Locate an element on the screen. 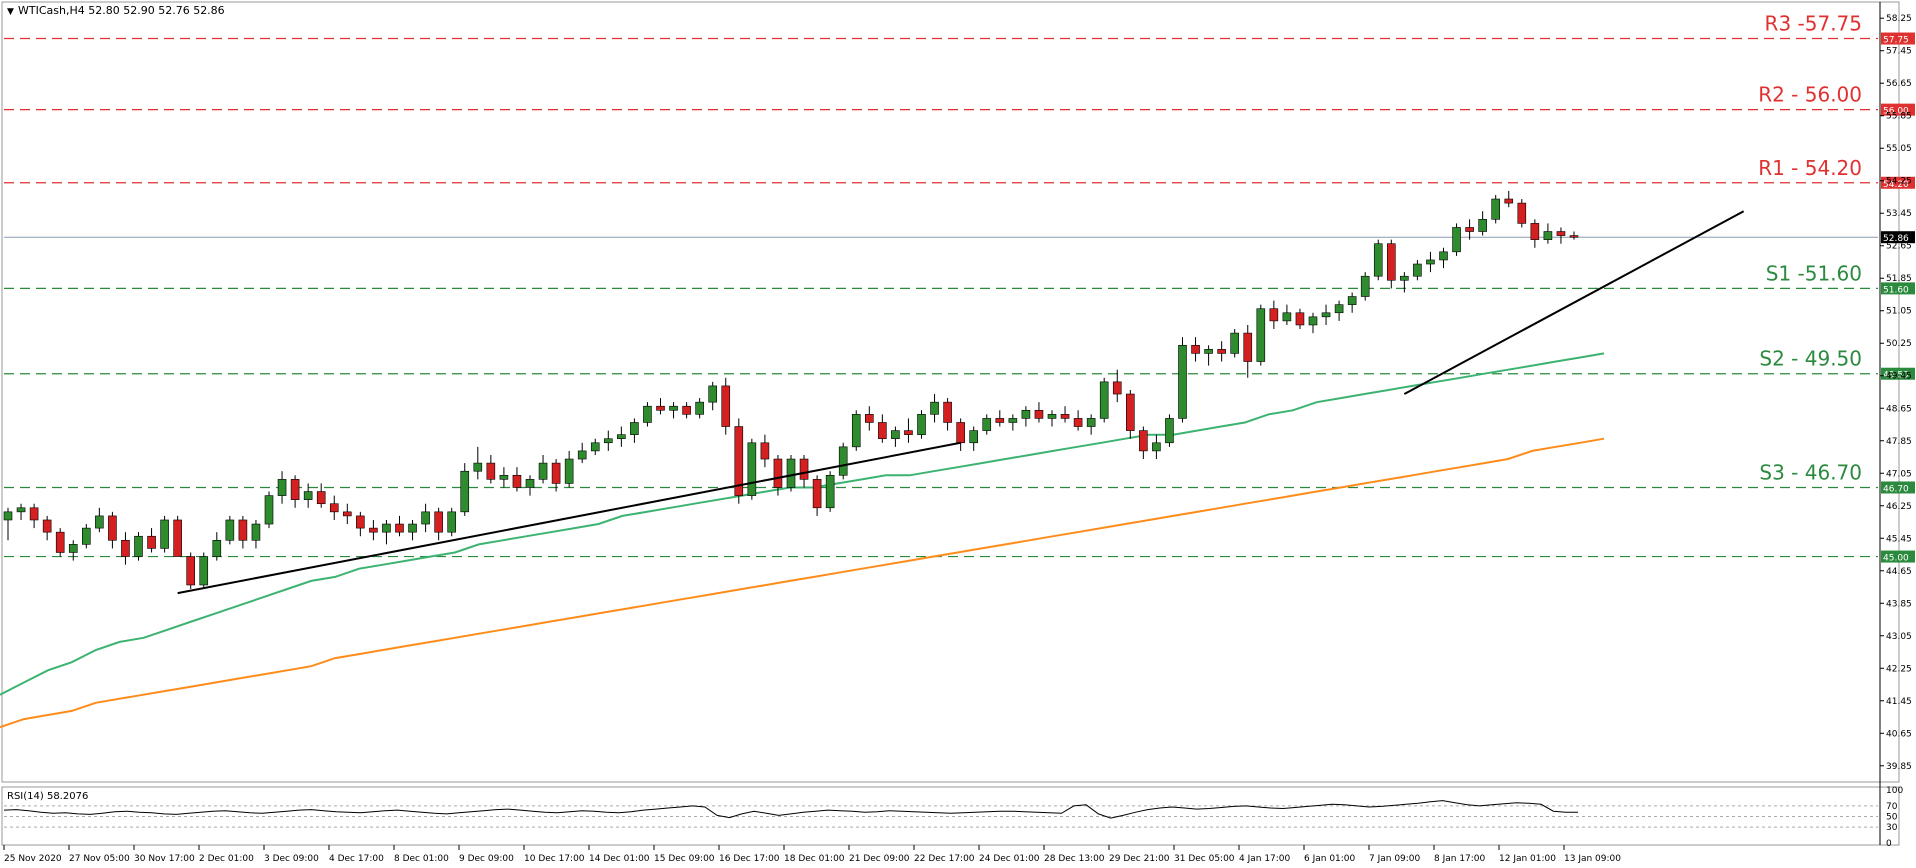 This screenshot has height=868, width=1916. price-tick-label: 40.65 is located at coordinates (1899, 734).